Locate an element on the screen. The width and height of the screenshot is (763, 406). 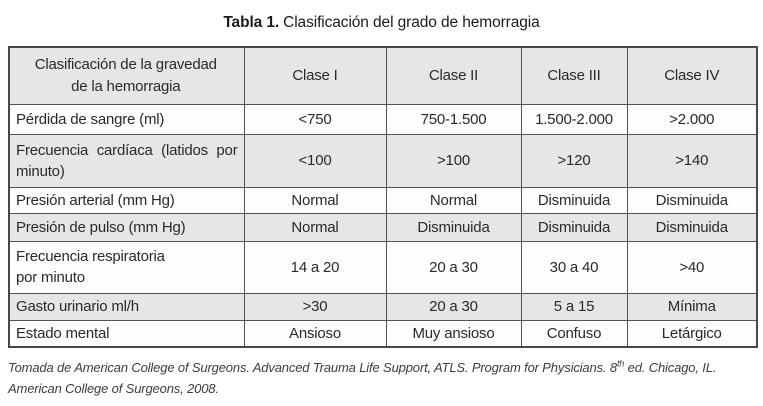
cell-value: >30 is located at coordinates (315, 306).